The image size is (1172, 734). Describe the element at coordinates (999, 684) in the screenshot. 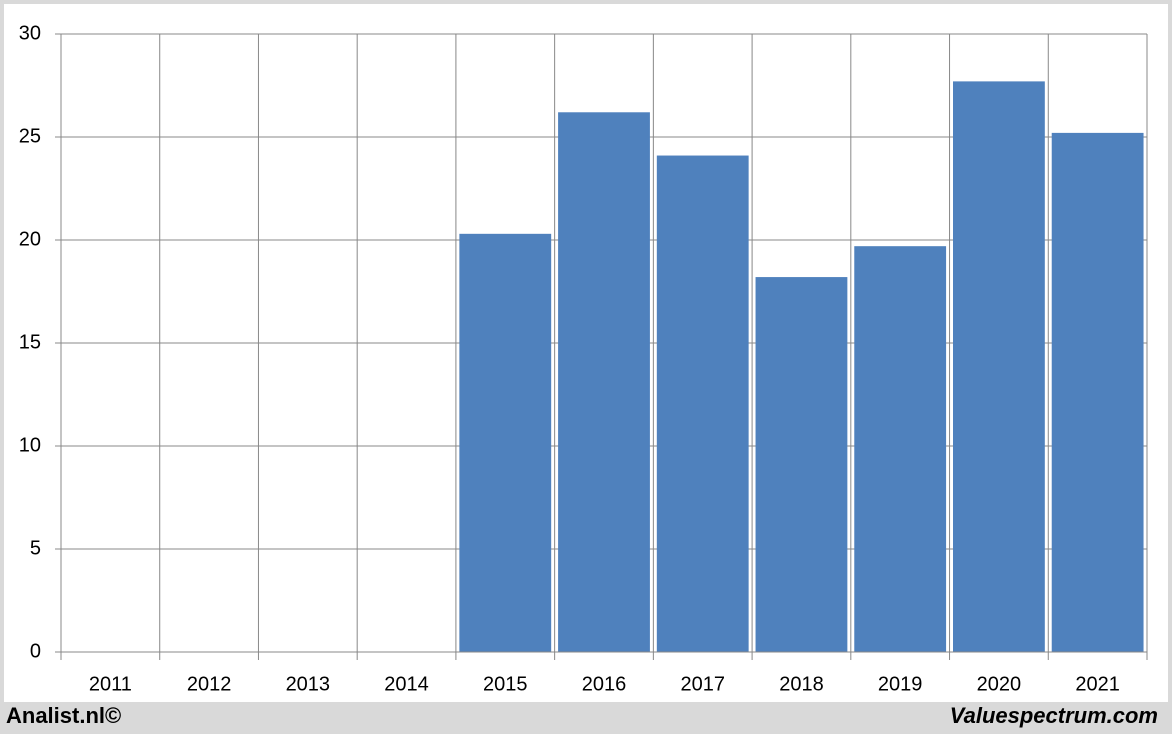

I see `x-tick-label: 2020` at that location.